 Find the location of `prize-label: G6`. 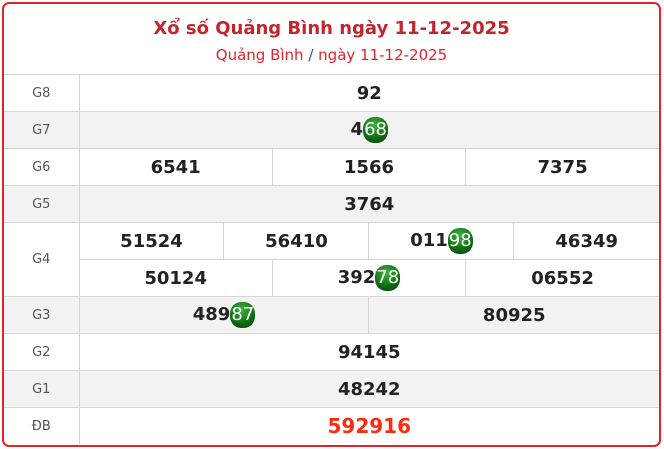

prize-label: G6 is located at coordinates (42, 167).